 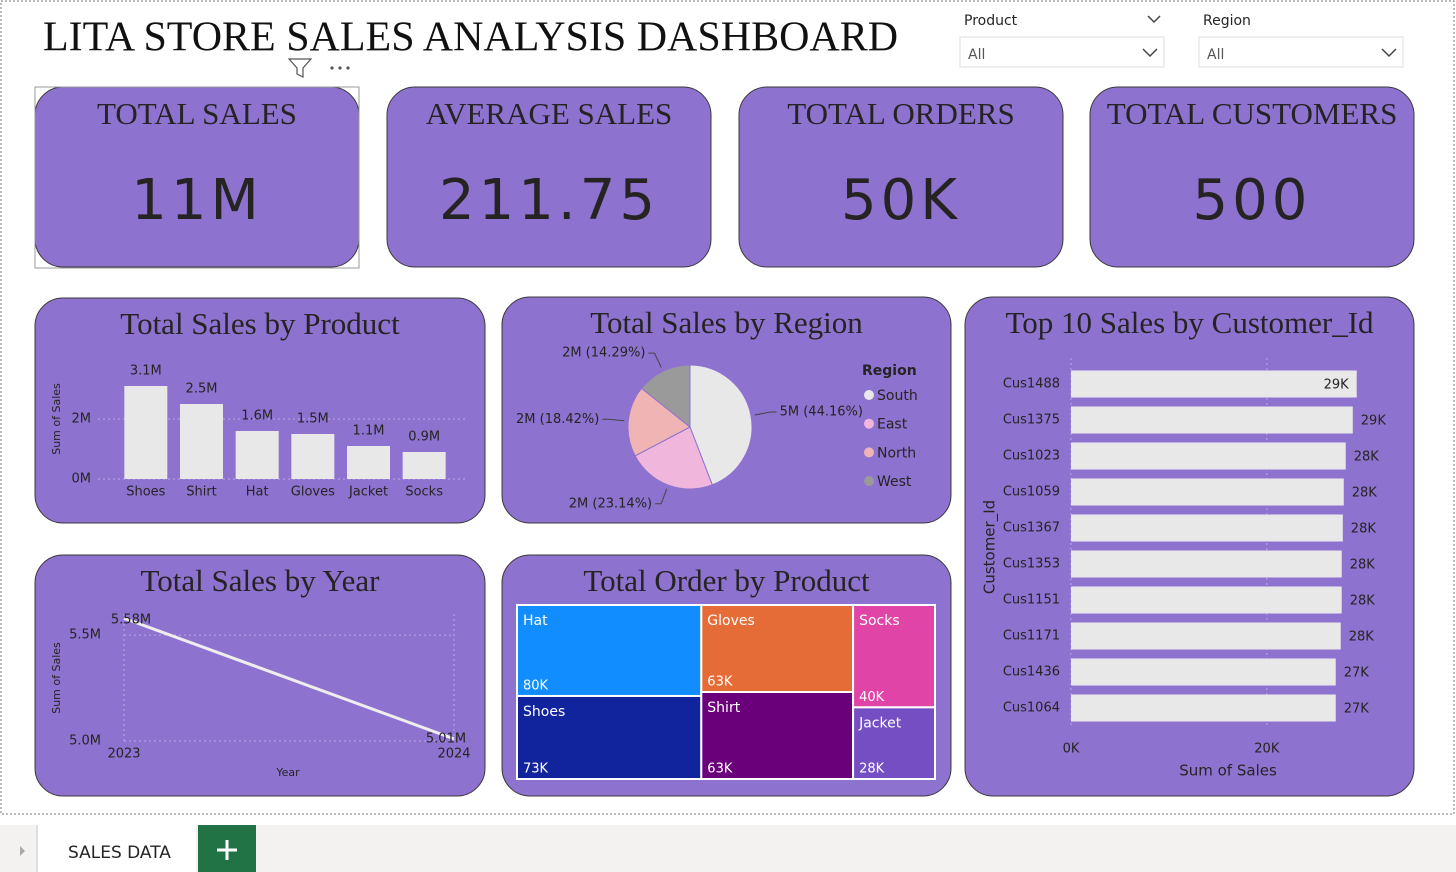 I want to click on y-axis-title: Customer_Id, so click(x=990, y=547).